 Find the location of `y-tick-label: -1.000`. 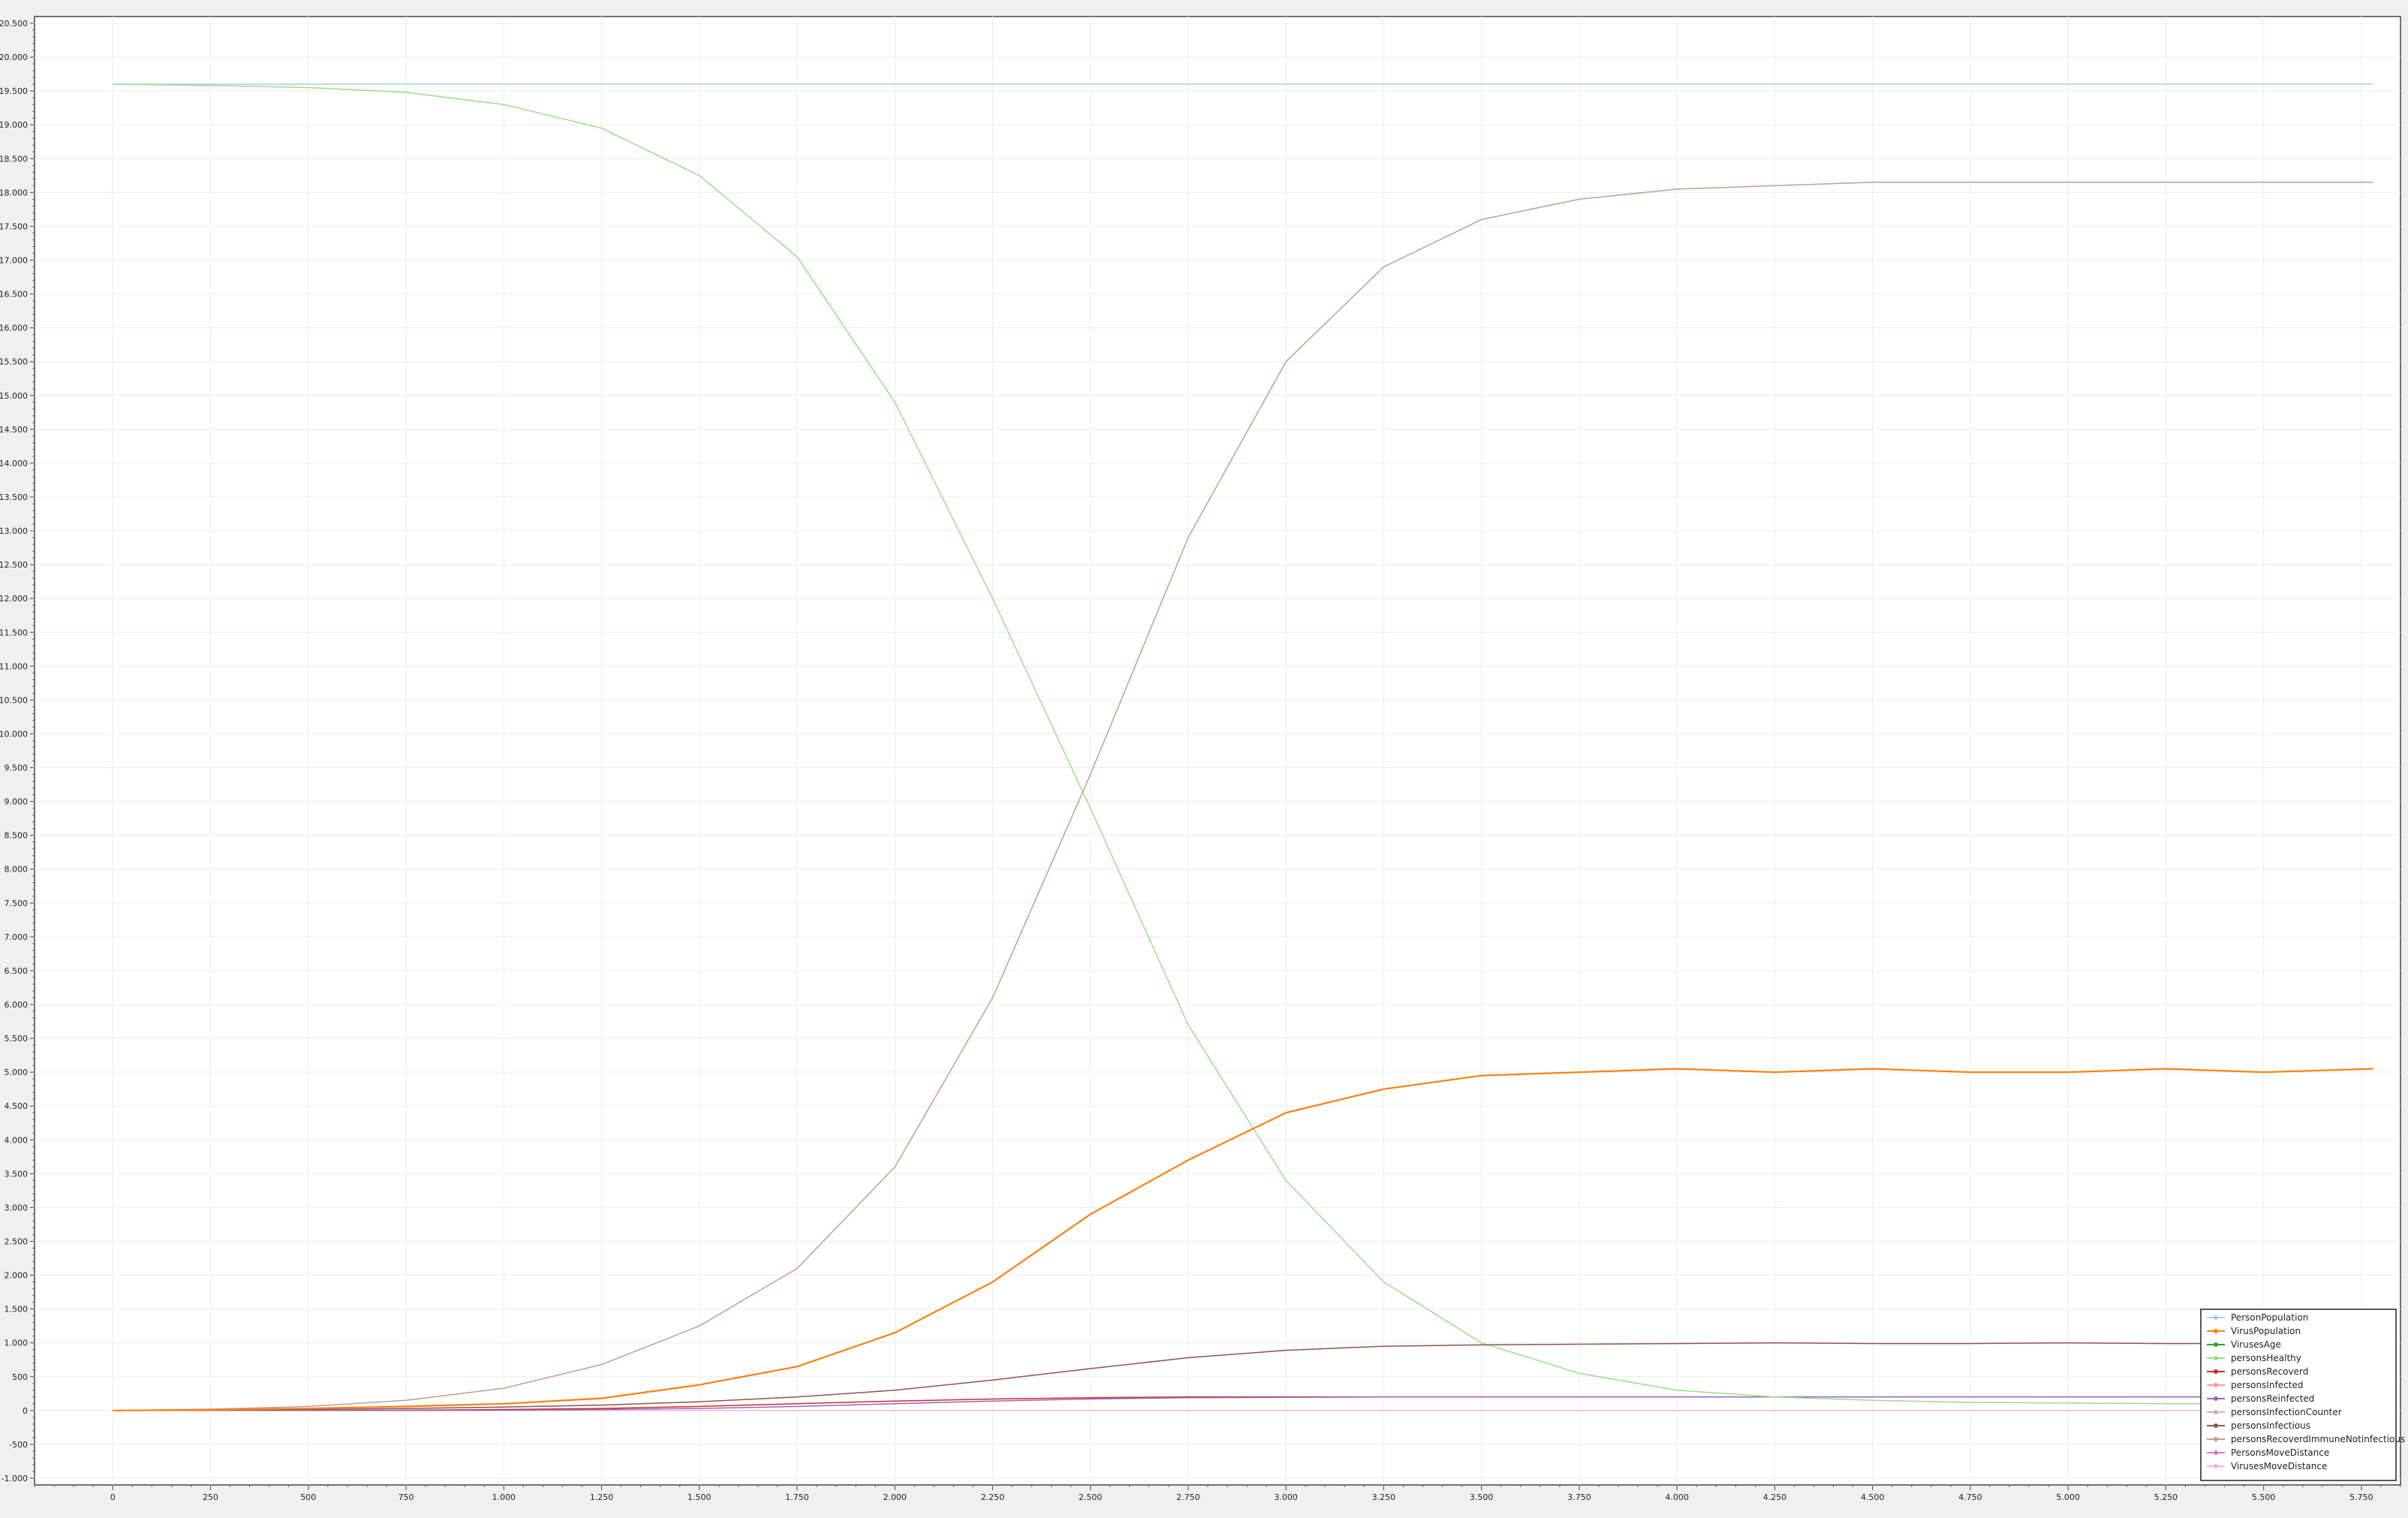

y-tick-label: -1.000 is located at coordinates (15, 1479).